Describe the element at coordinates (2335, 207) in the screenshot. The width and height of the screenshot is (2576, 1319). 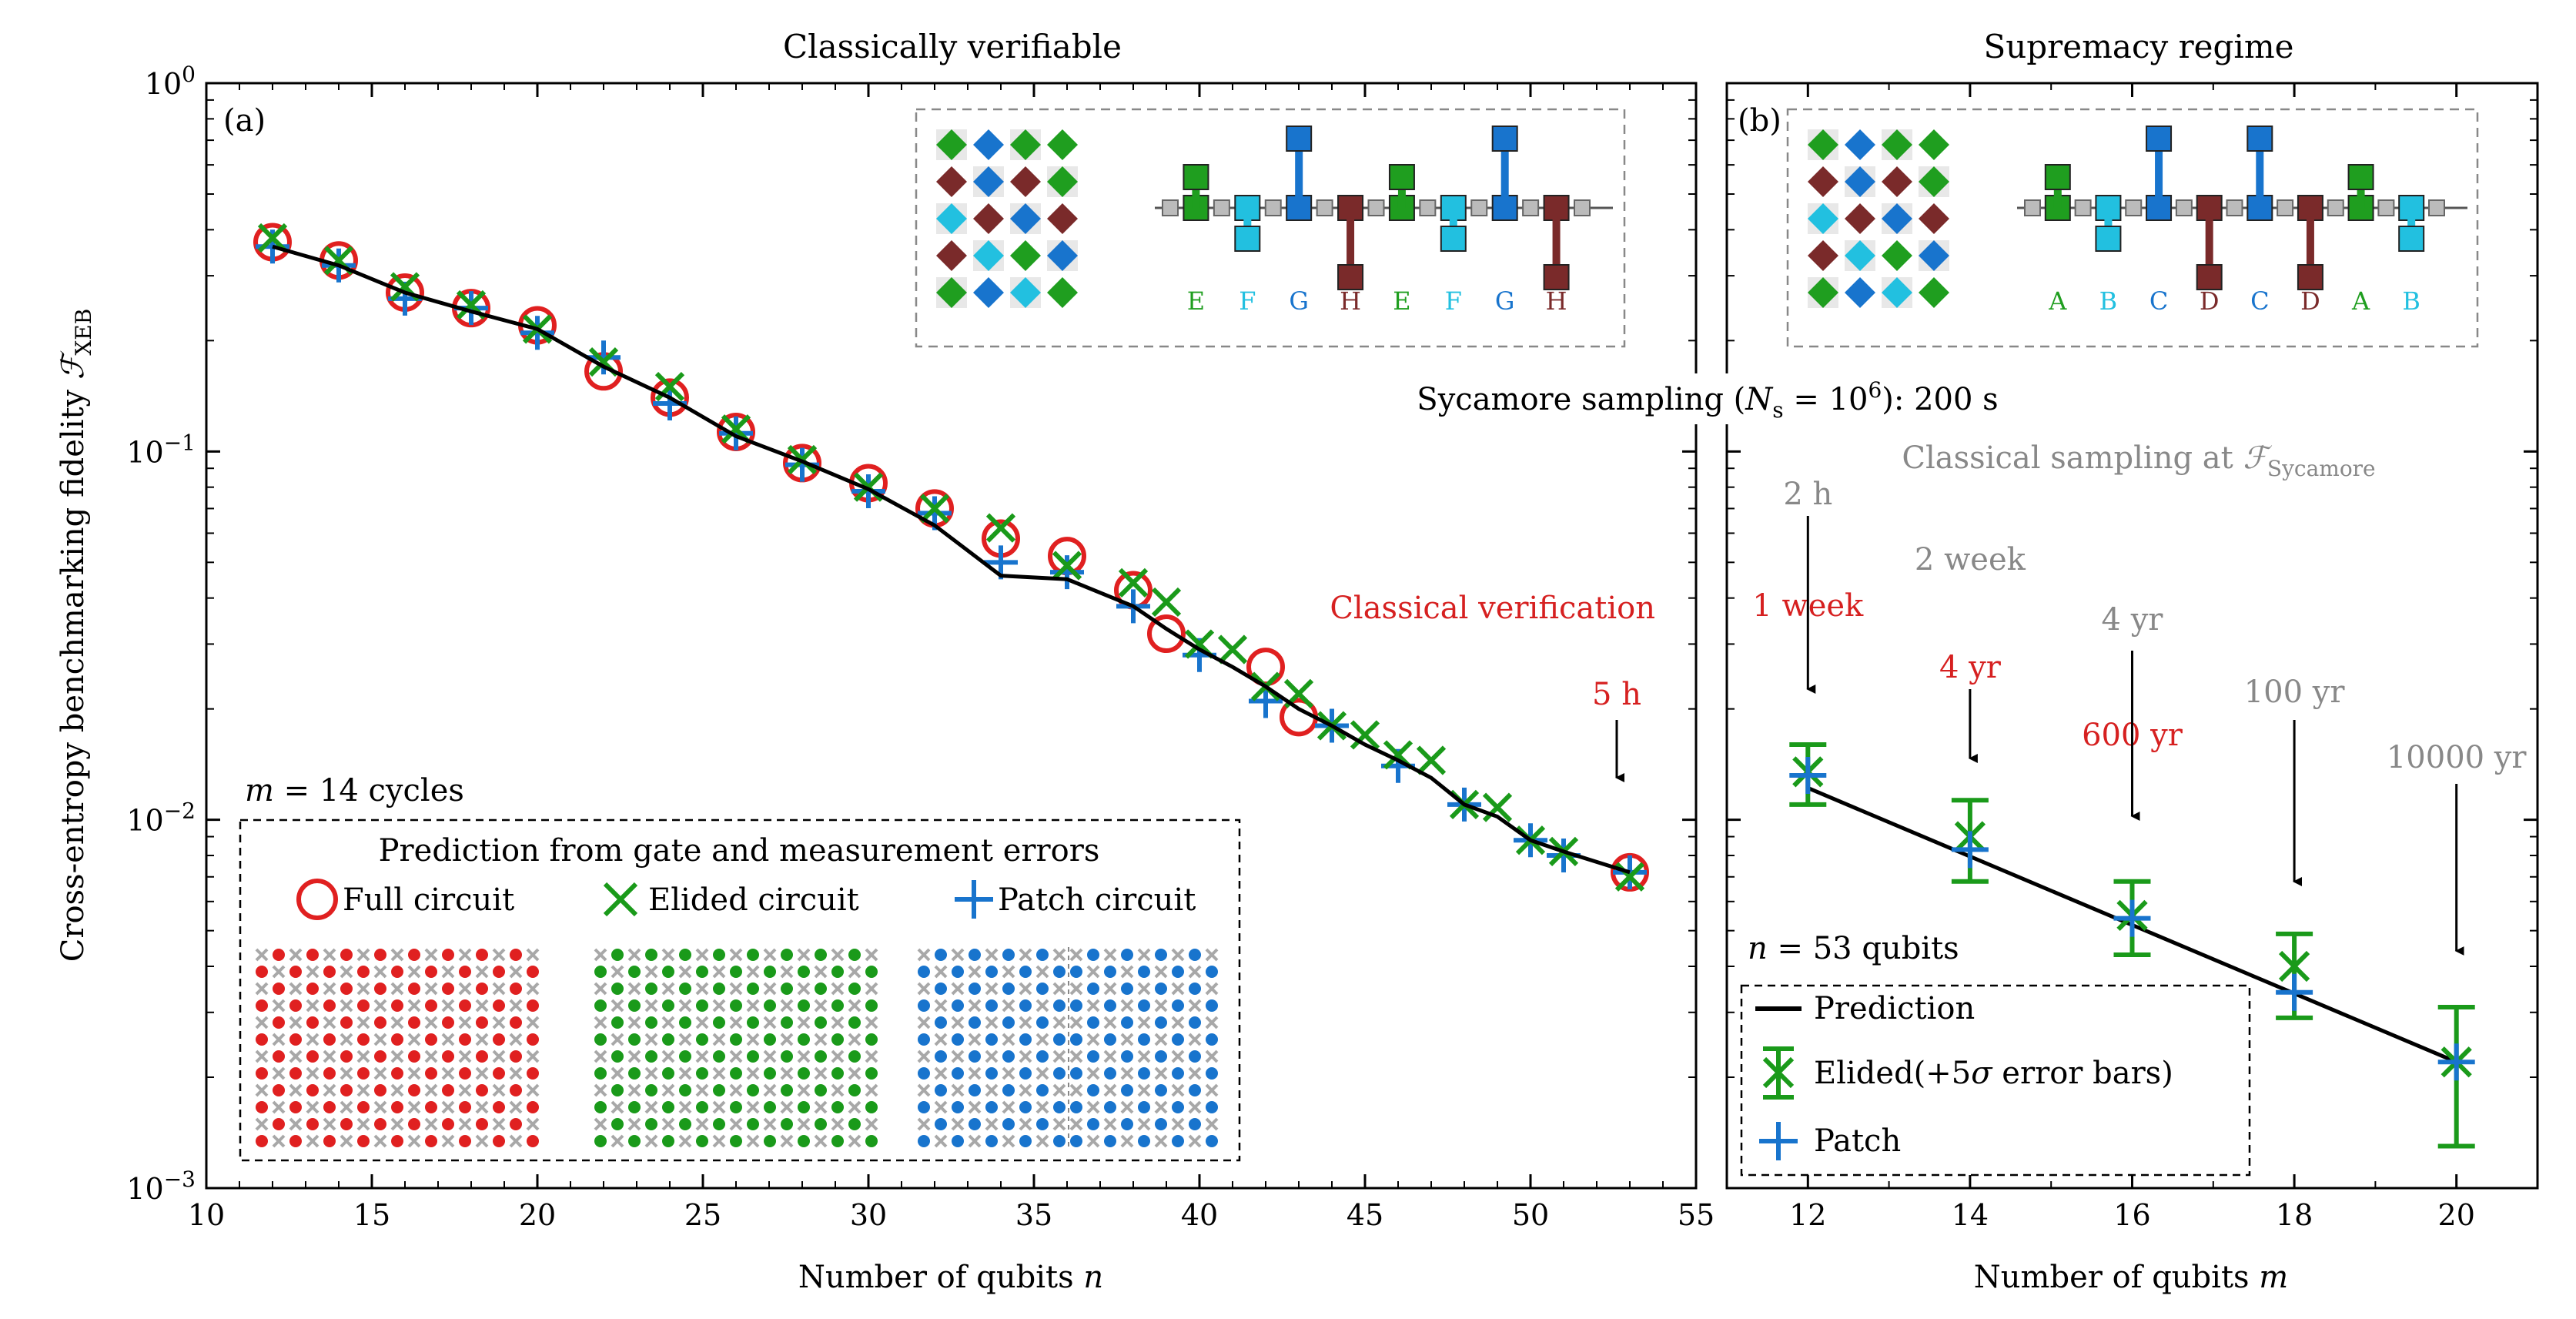
I see `idle-qubit` at that location.